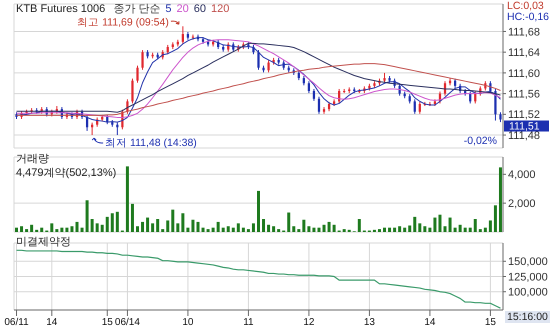 The width and height of the screenshot is (550, 326). I want to click on x-tick-label: 06/11, so click(17, 321).